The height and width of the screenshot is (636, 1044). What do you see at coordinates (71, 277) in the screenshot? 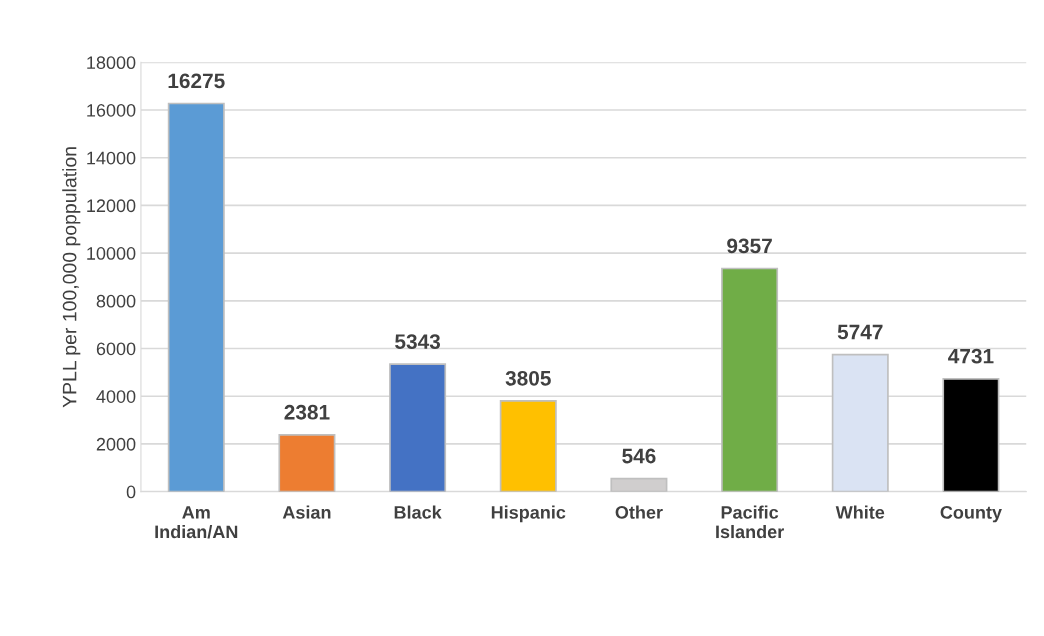
I see `y-axis-title: YPLL per 100,000 poppulation` at bounding box center [71, 277].